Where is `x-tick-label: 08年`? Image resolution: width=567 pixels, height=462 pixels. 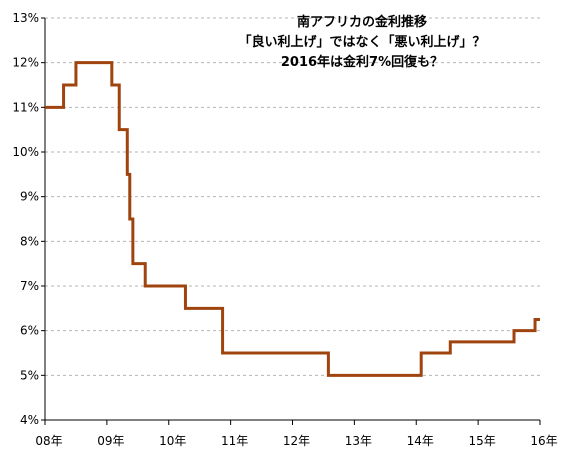
x-tick-label: 08年 is located at coordinates (48, 441).